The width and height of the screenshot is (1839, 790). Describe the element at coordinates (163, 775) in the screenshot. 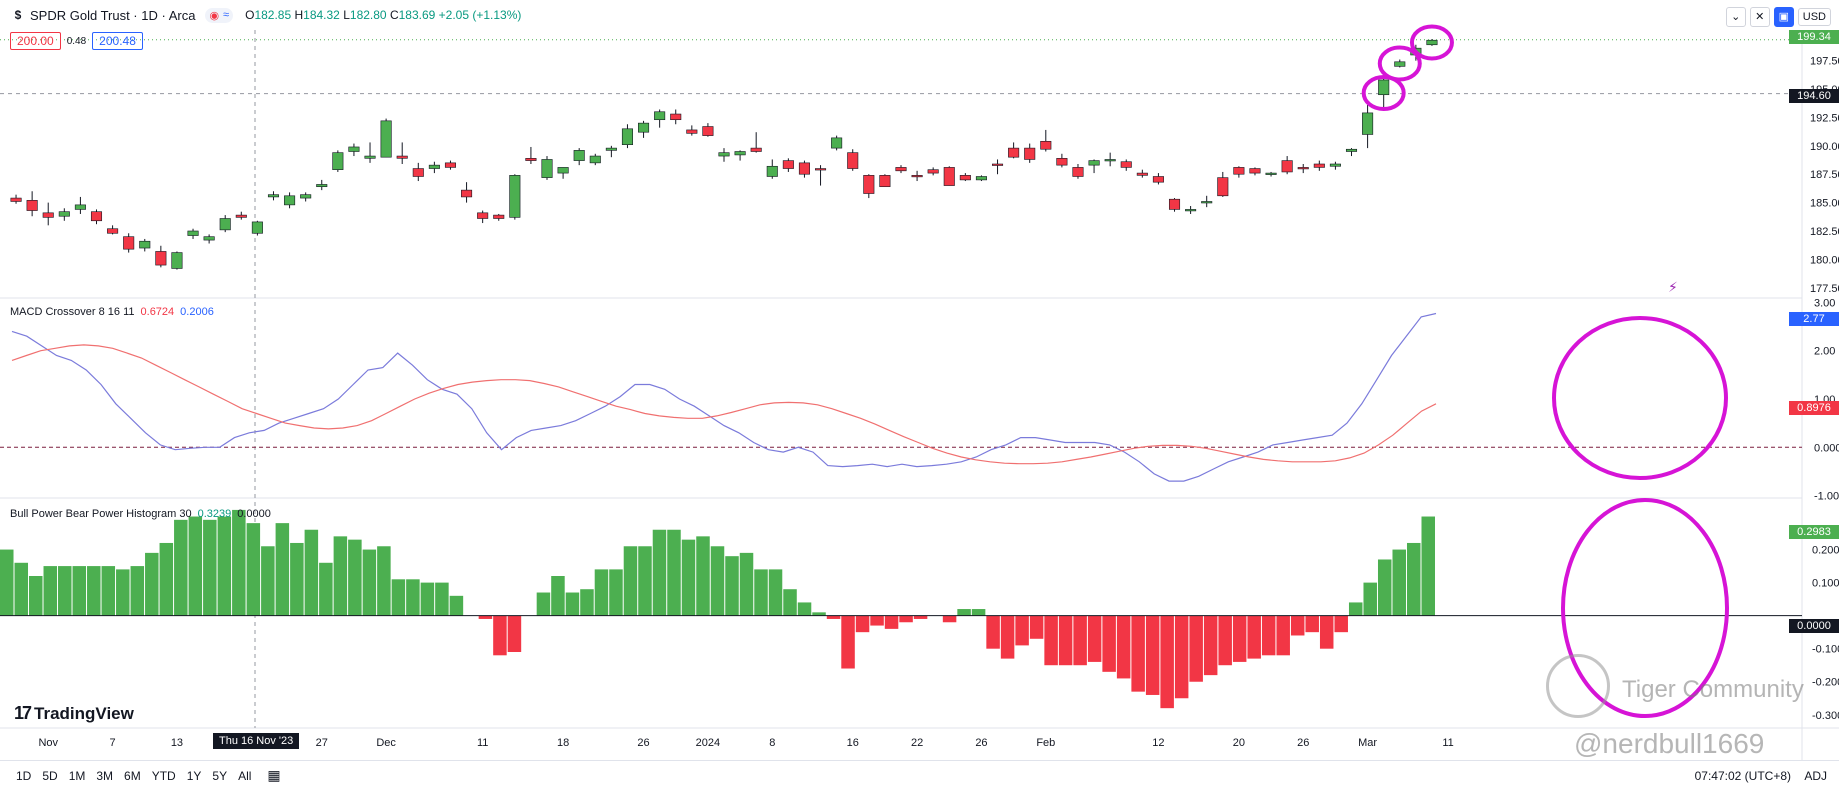

I see `timeframe-ytd: YTD` at that location.